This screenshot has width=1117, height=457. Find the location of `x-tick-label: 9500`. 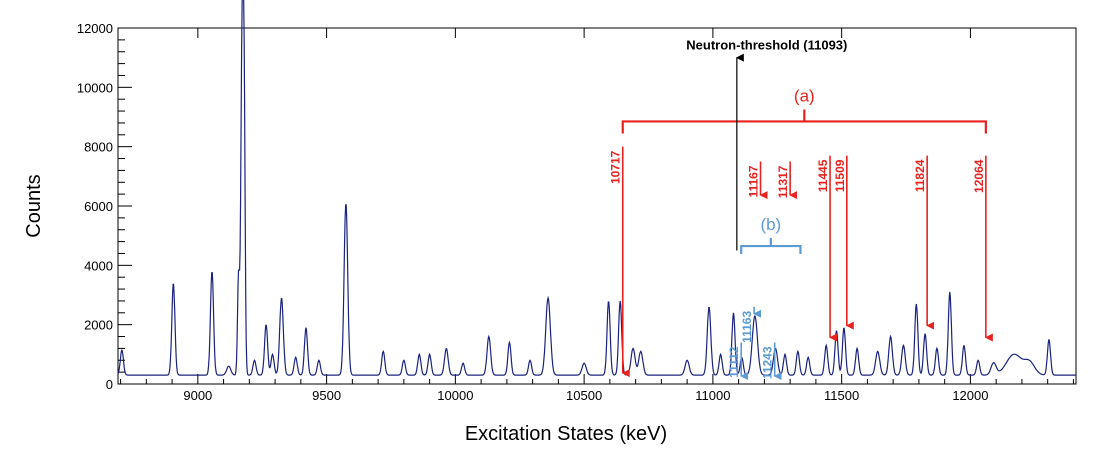

x-tick-label: 9500 is located at coordinates (326, 395).